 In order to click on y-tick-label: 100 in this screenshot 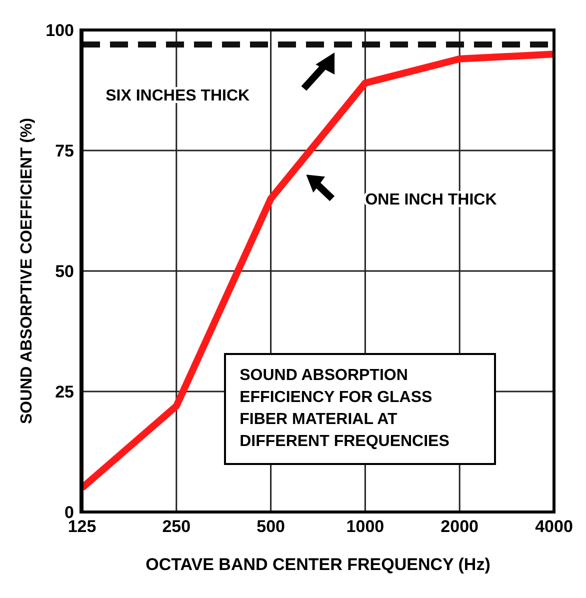, I will do `click(60, 30)`.